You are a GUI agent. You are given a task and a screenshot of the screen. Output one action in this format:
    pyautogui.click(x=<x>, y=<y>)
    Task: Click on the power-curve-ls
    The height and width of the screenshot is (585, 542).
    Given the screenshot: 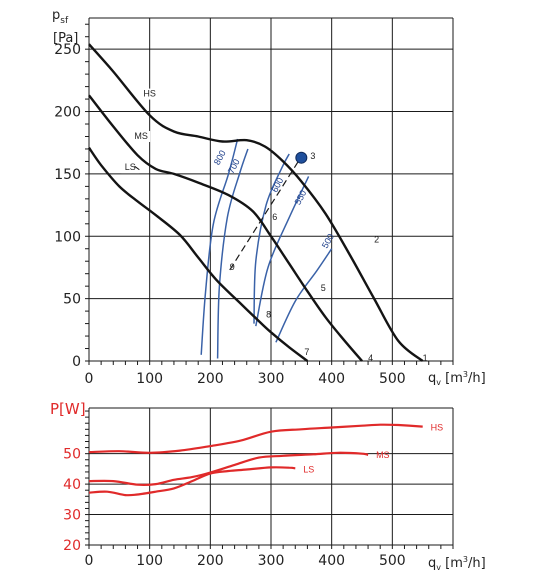 What is the action you would take?
    pyautogui.click(x=192, y=481)
    